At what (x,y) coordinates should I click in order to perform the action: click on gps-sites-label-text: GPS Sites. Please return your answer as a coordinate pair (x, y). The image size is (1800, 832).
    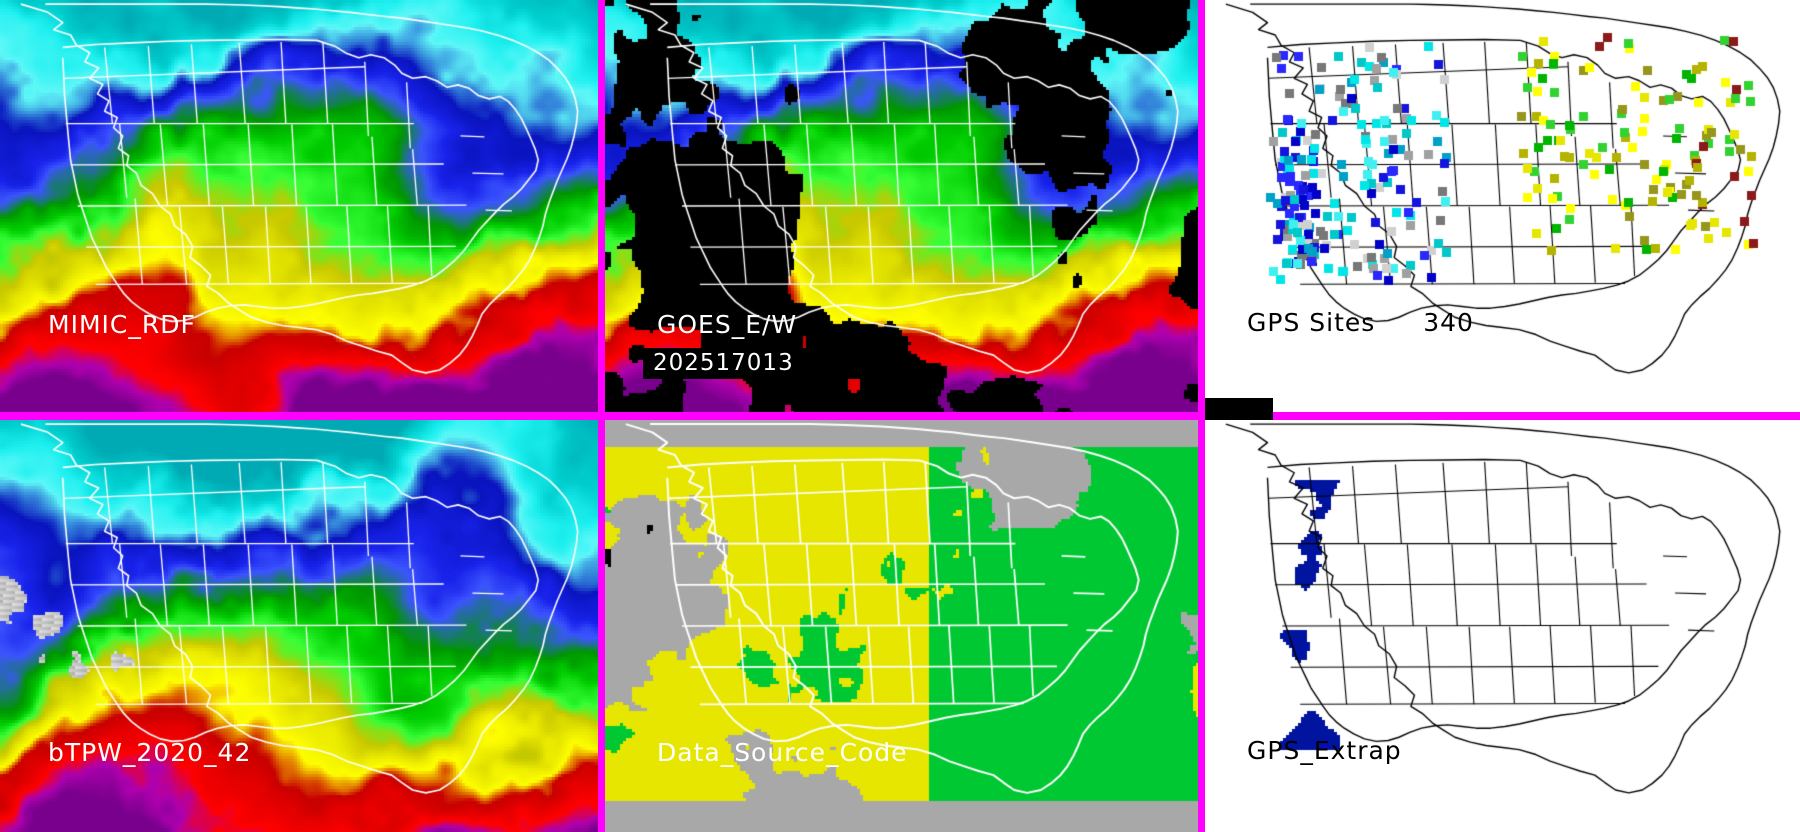
    Looking at the image, I should click on (1311, 322).